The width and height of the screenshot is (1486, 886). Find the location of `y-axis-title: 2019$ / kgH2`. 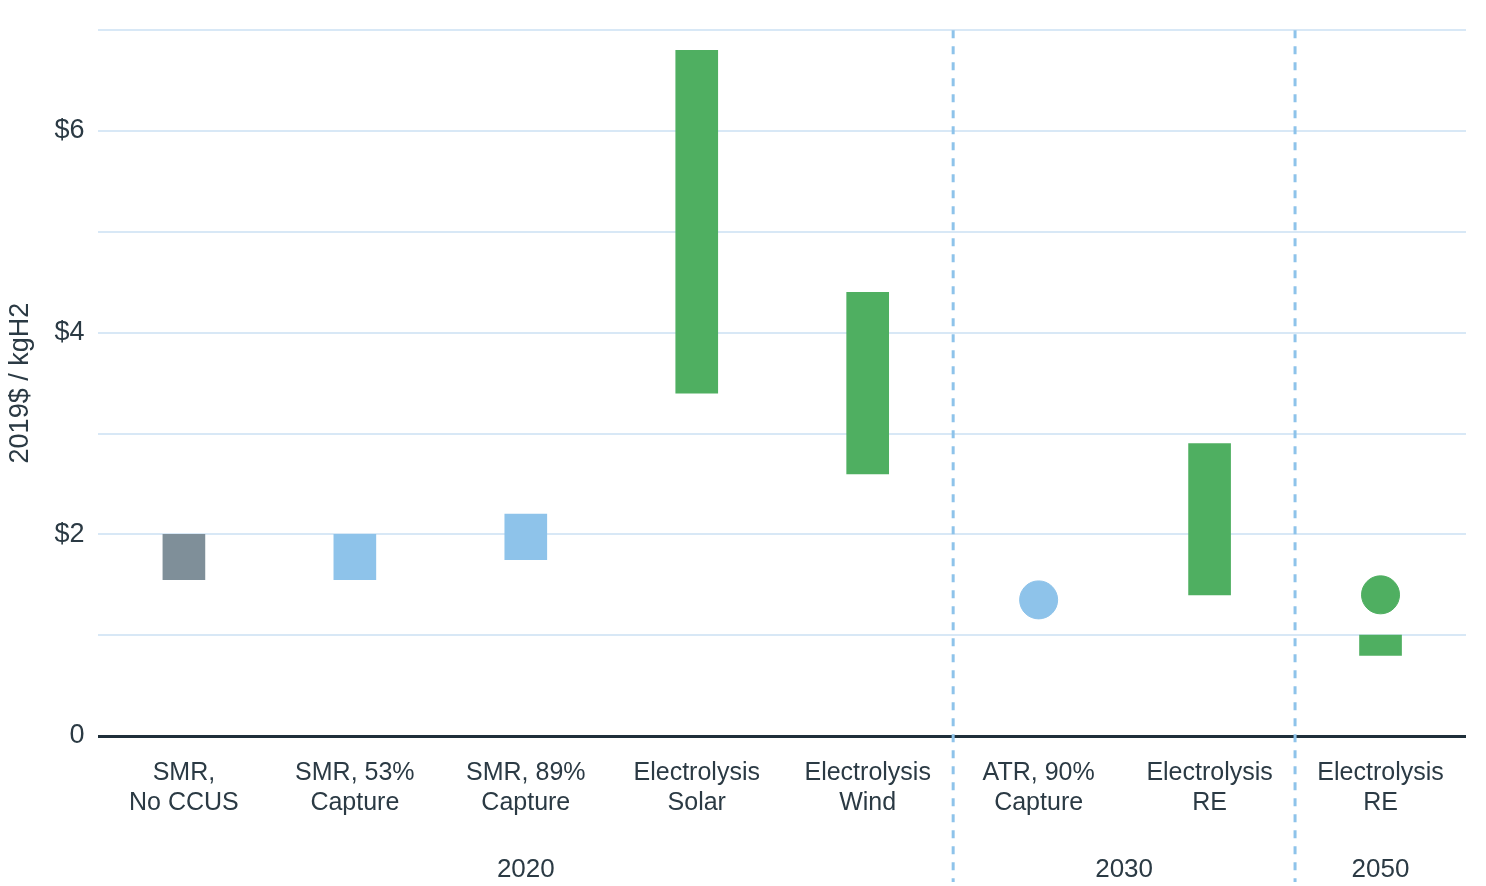

y-axis-title: 2019$ / kgH2 is located at coordinates (18, 383).